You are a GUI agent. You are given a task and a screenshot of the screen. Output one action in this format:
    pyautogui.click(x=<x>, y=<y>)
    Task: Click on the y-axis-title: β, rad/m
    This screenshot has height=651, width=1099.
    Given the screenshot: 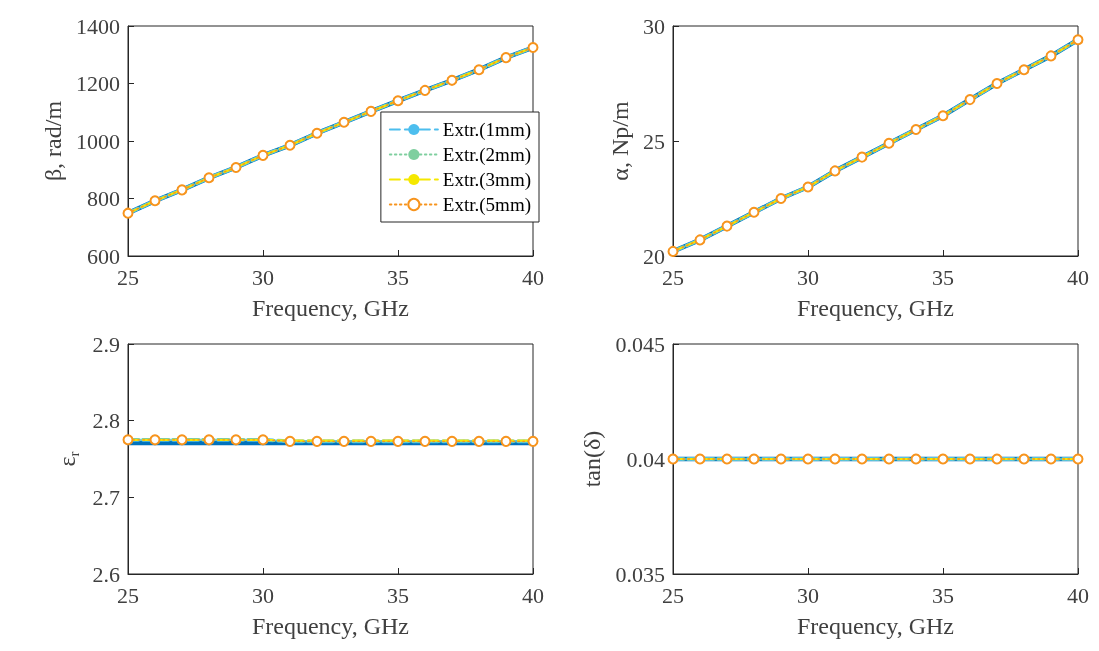 What is the action you would take?
    pyautogui.click(x=53, y=141)
    